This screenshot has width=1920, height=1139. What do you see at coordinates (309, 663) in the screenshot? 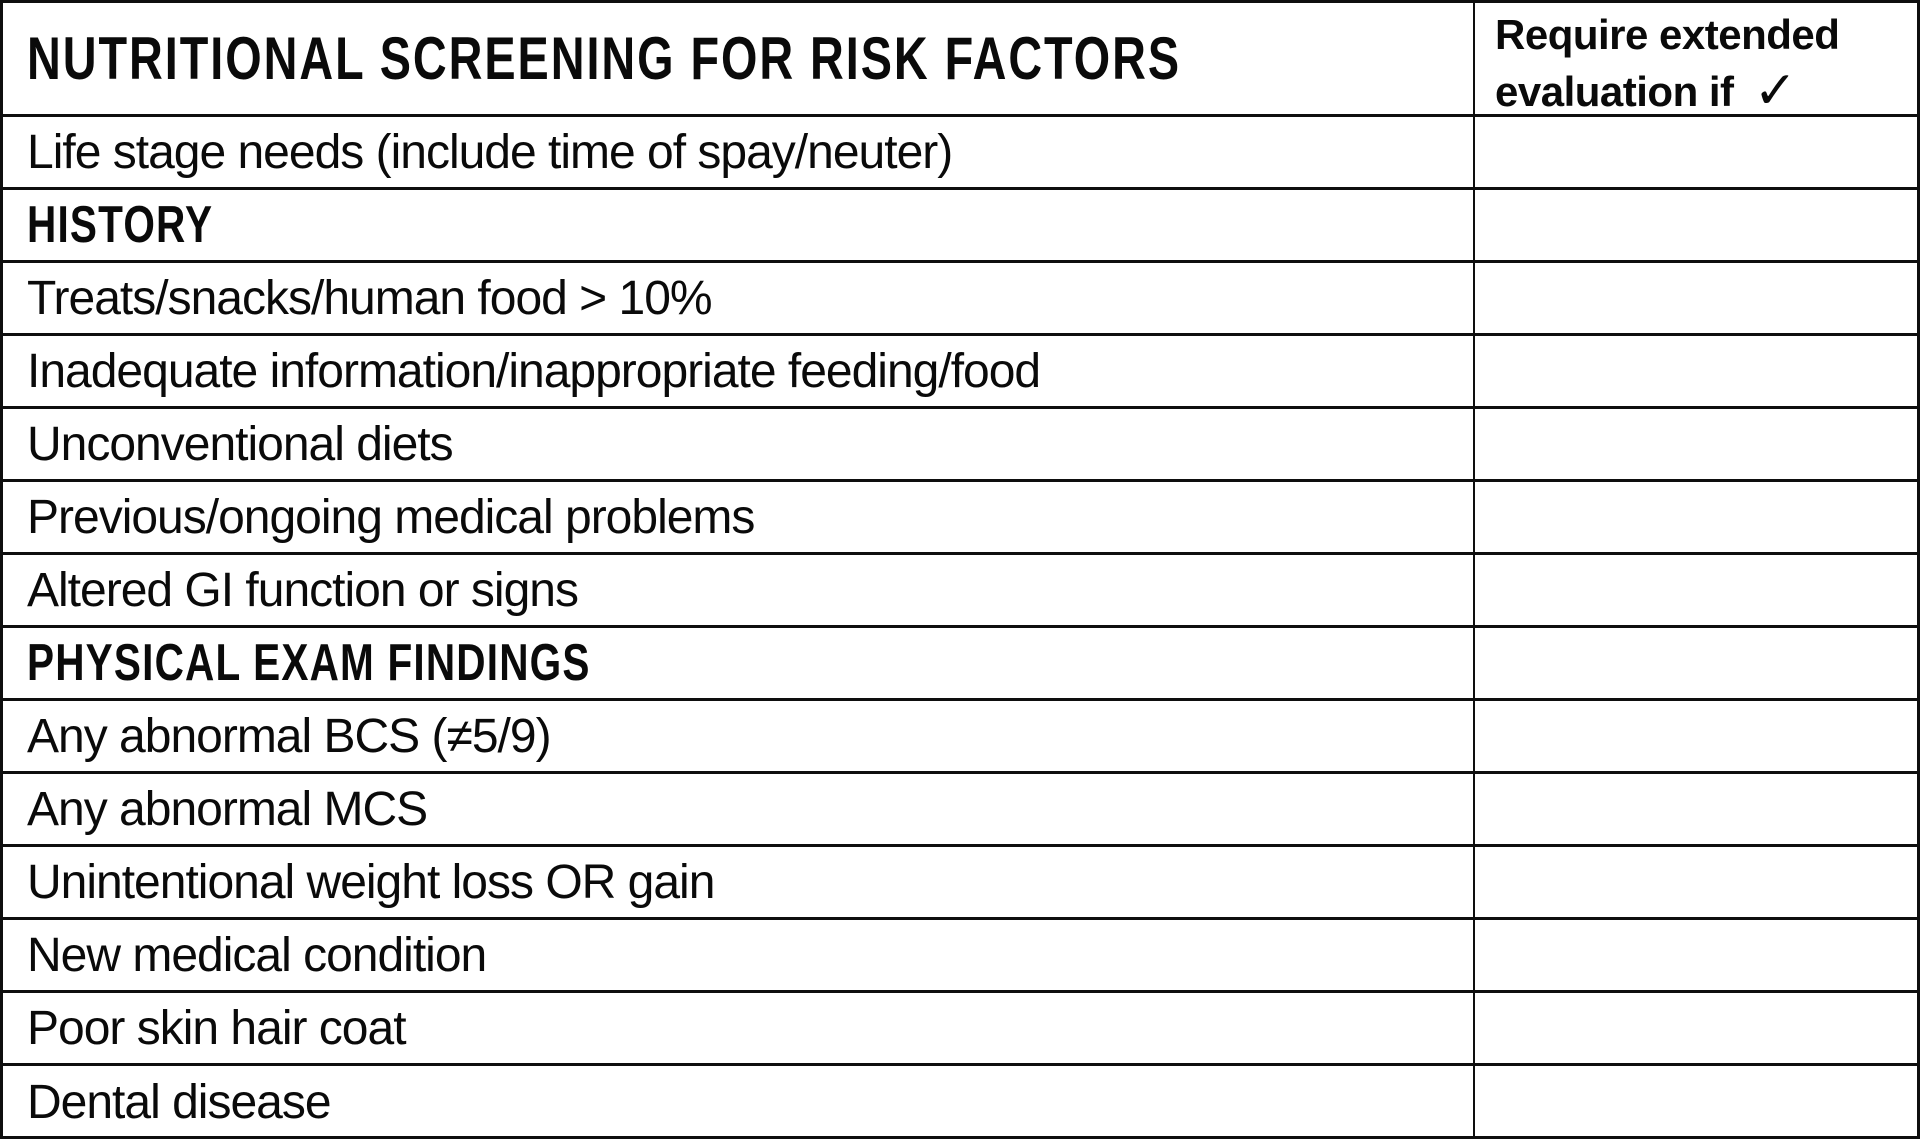
I see `section-label: PHYSICAL EXAM FINDINGS` at bounding box center [309, 663].